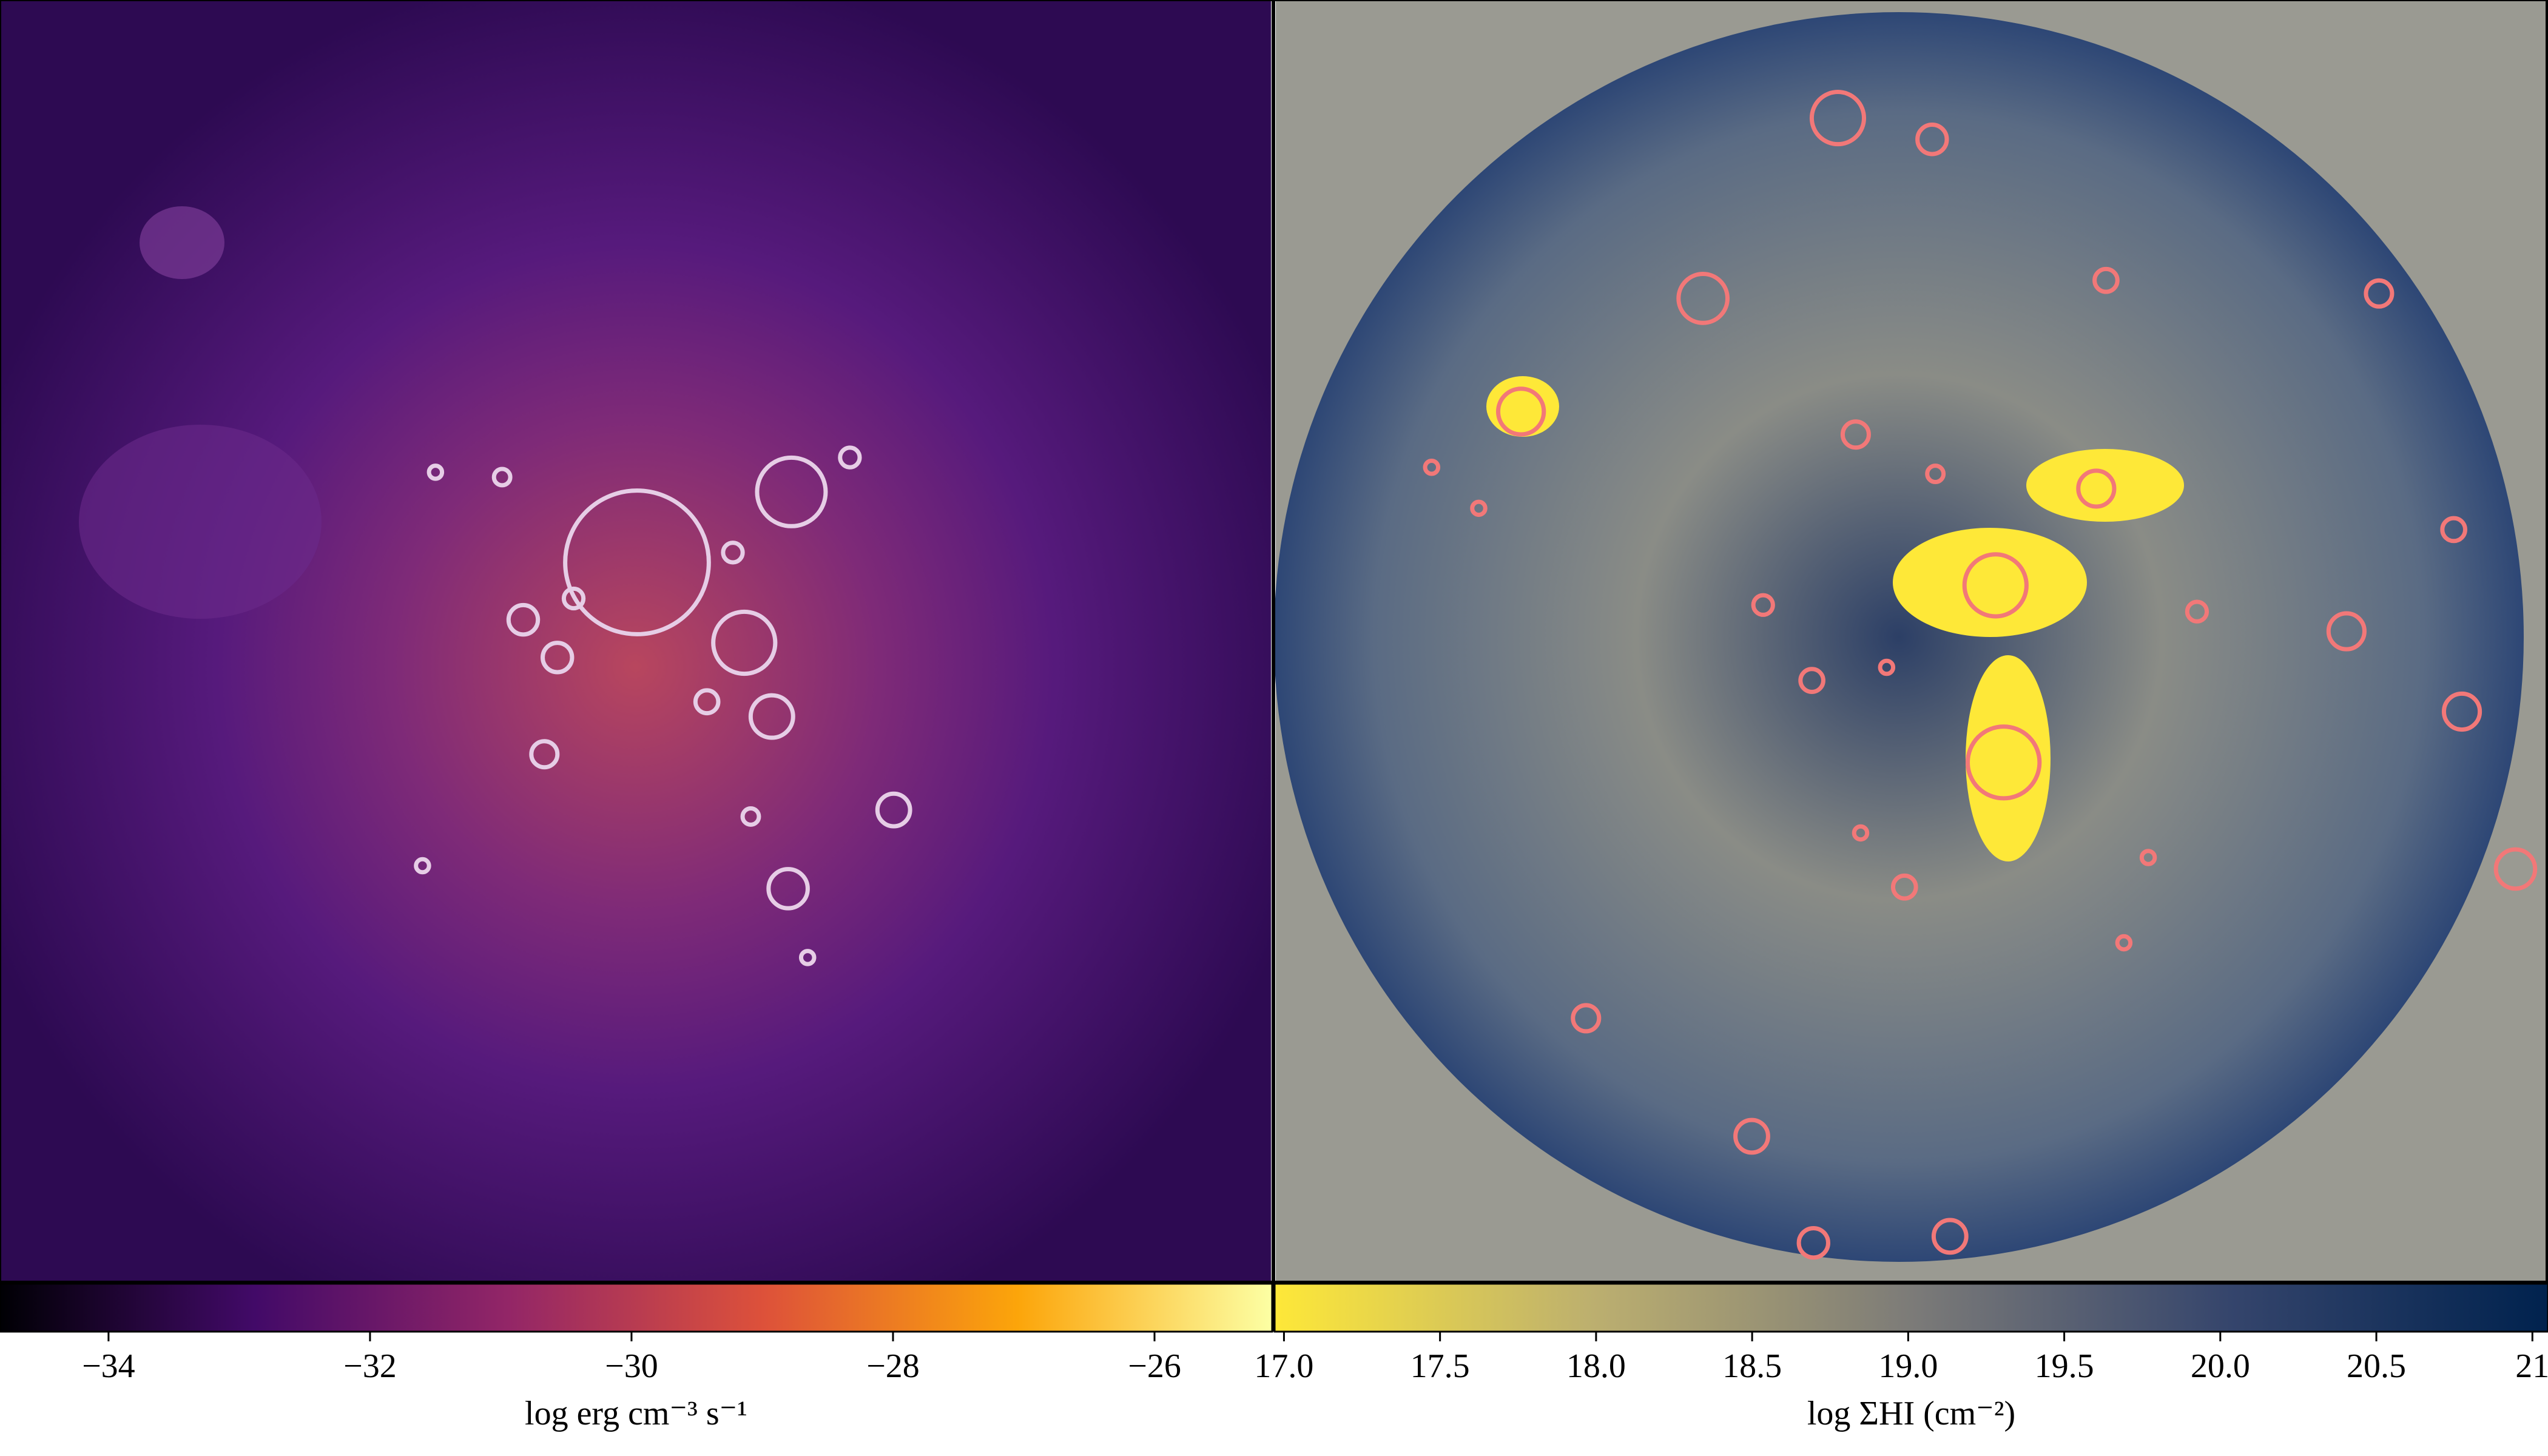 The width and height of the screenshot is (2548, 1456). I want to click on tick-label: 18.0, so click(1596, 1366).